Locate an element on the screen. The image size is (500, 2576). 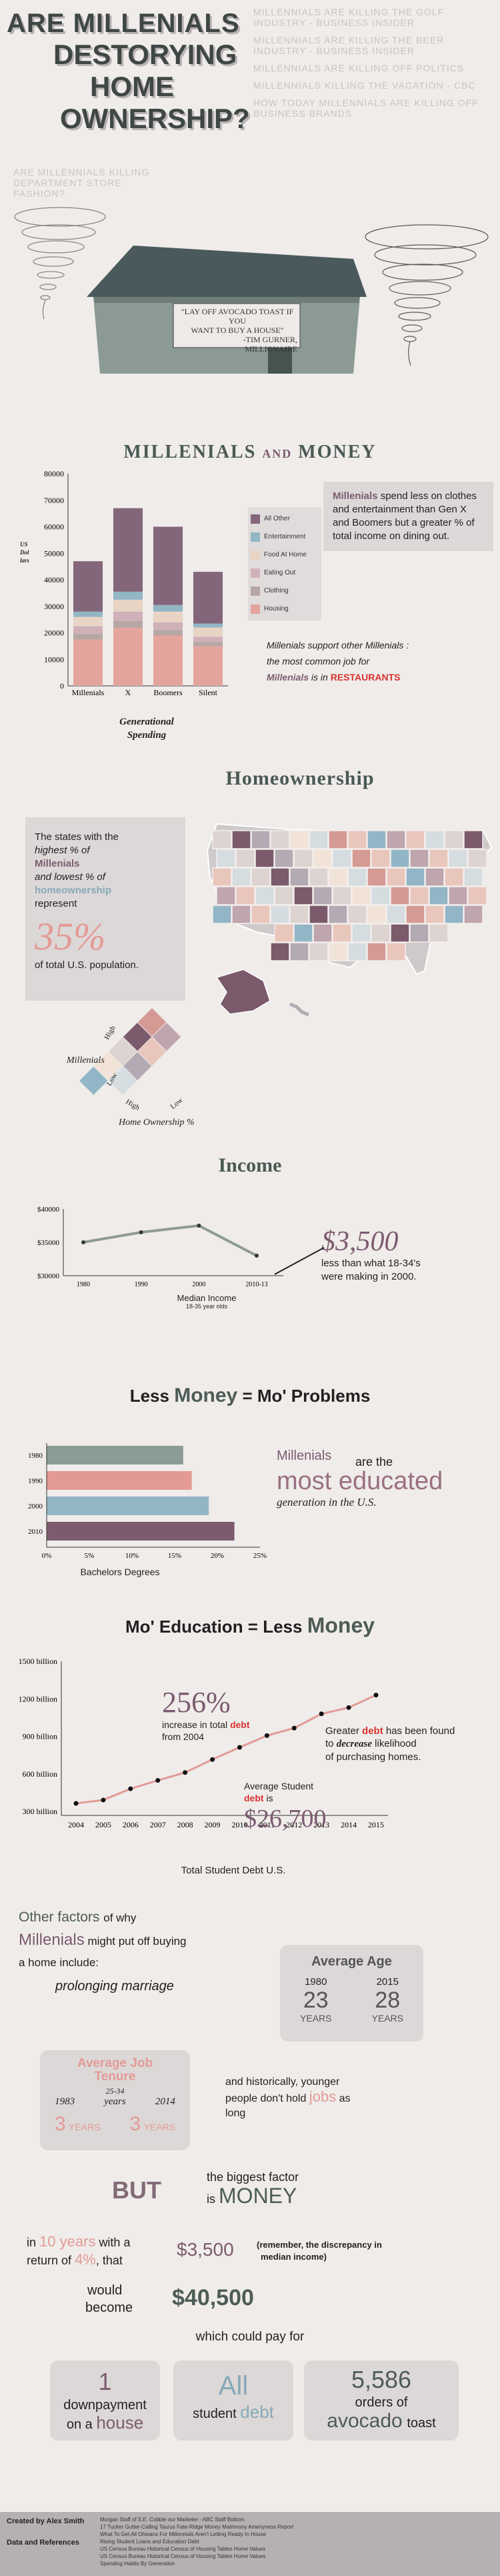
legend-item: Housing is located at coordinates (285, 609).